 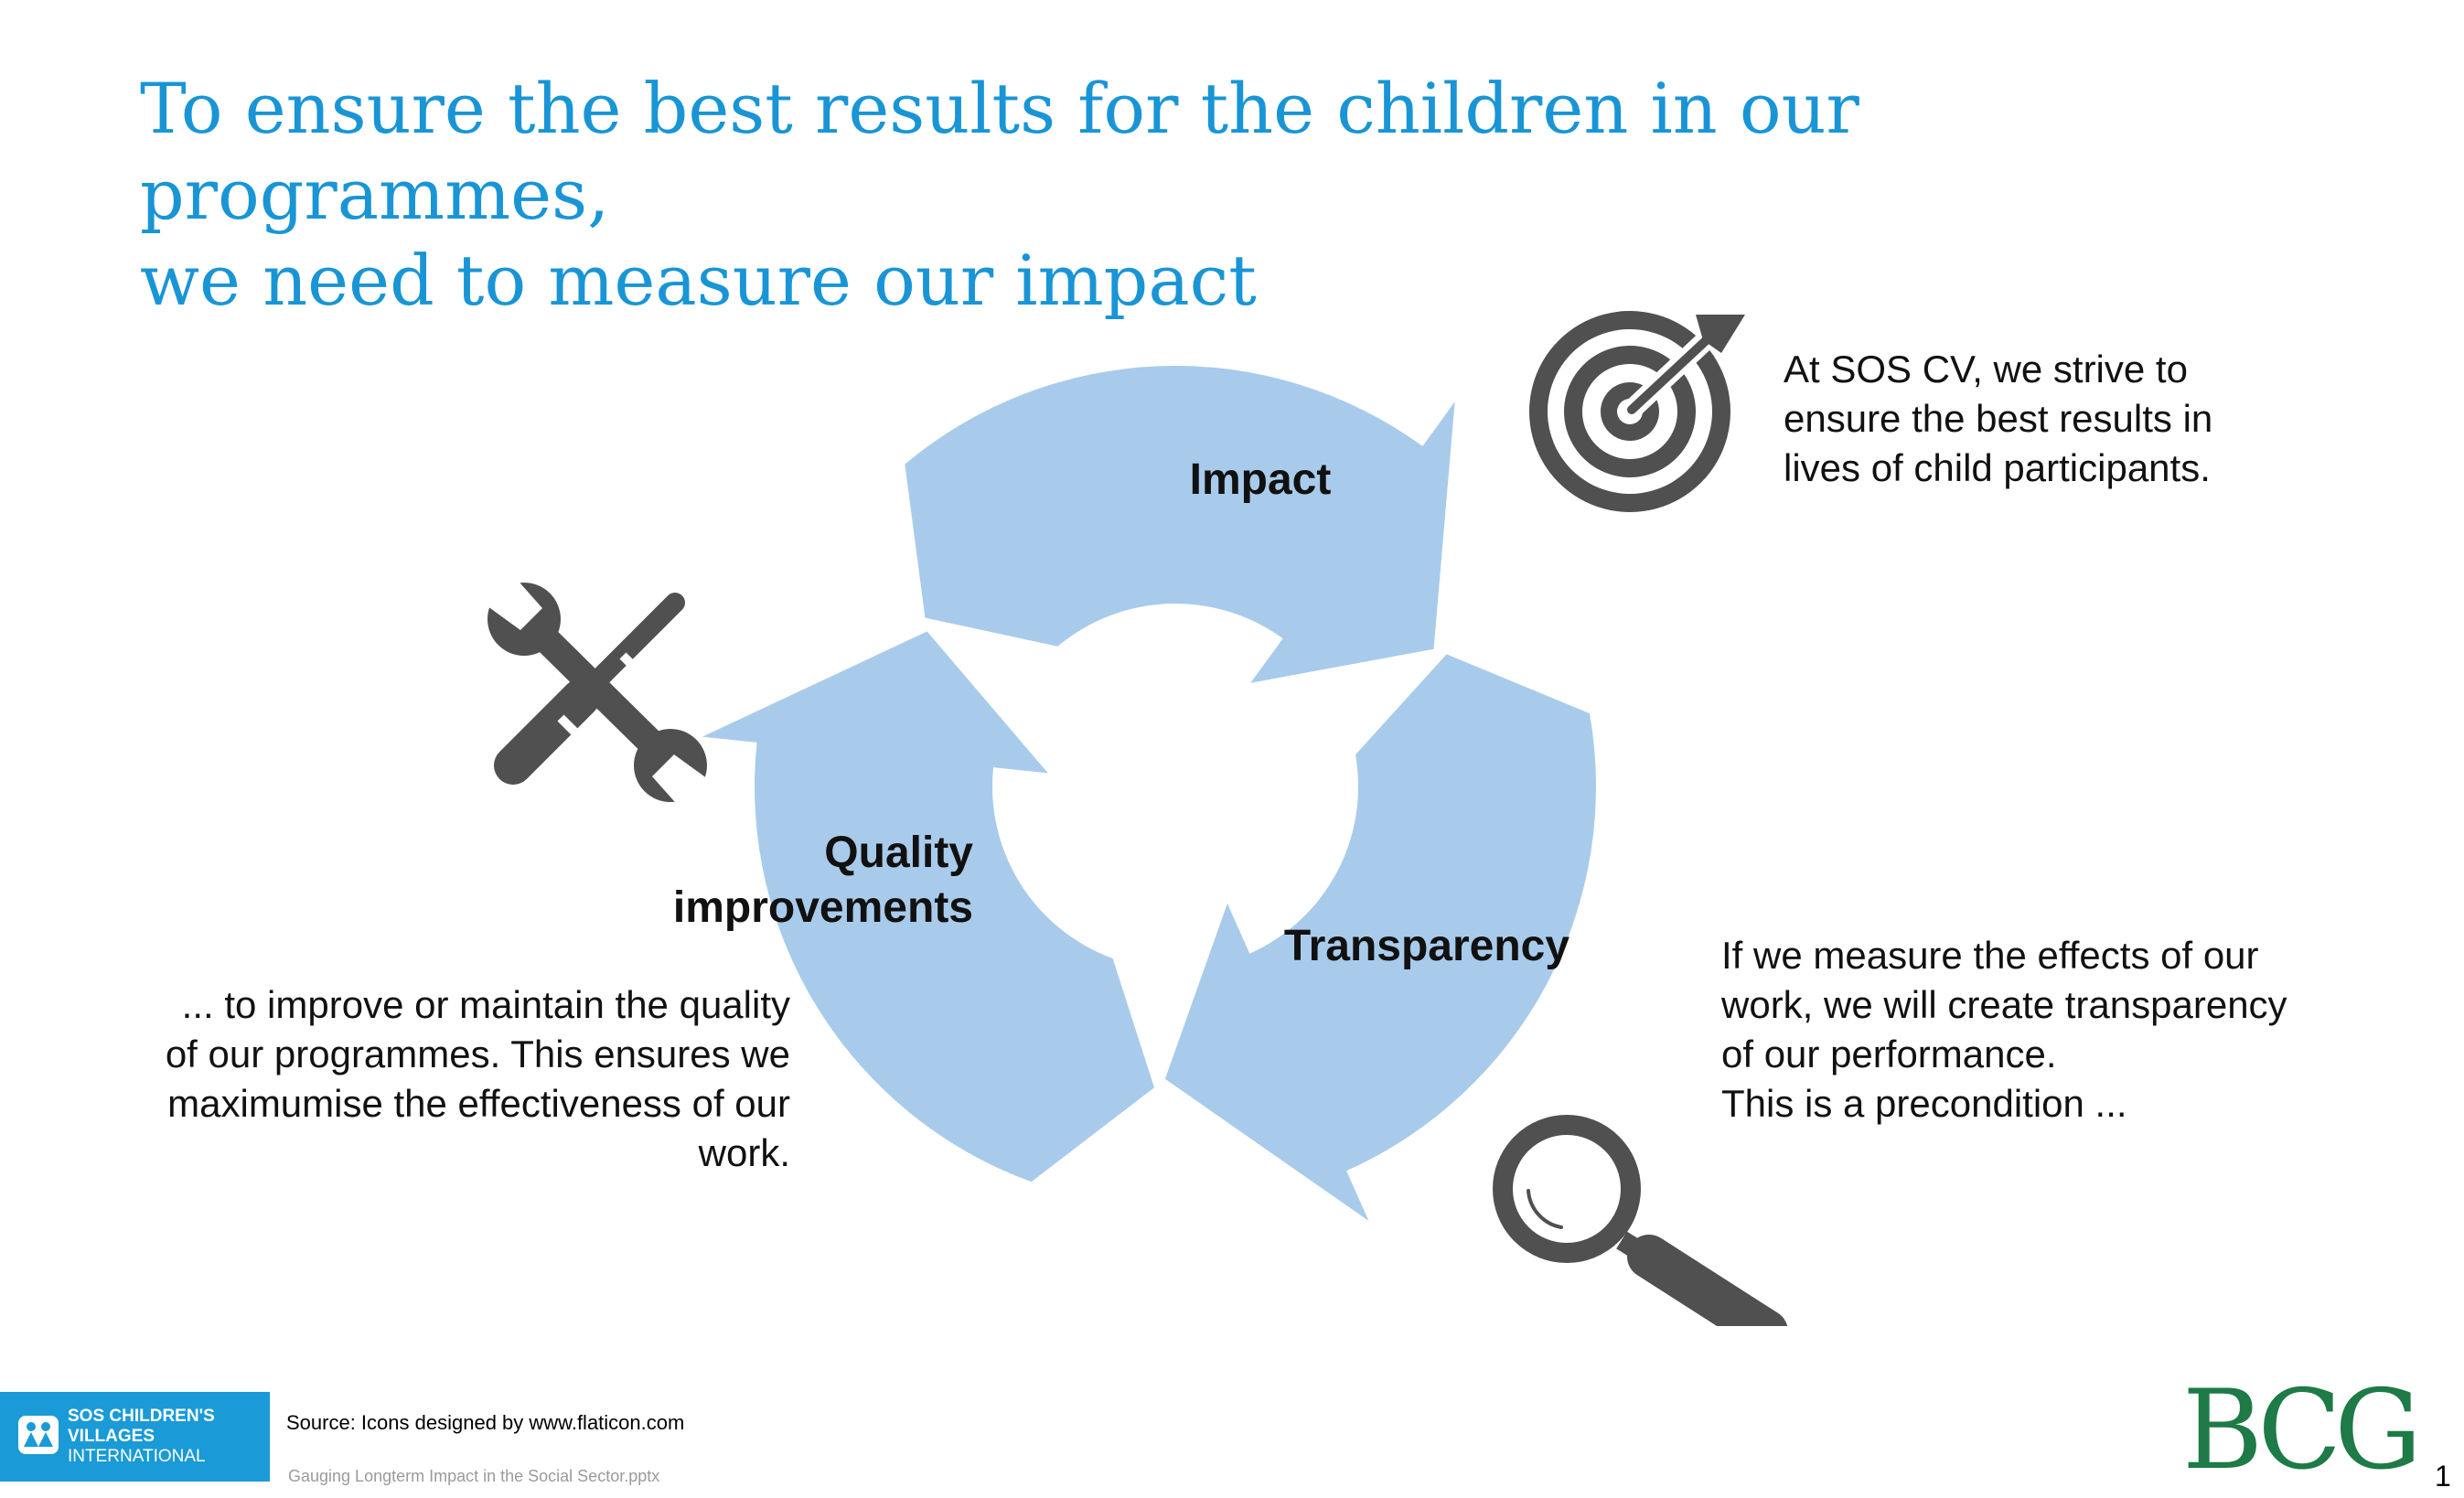 I want to click on quality-description-line: maximumise the effectiveness of our, so click(x=478, y=1103).